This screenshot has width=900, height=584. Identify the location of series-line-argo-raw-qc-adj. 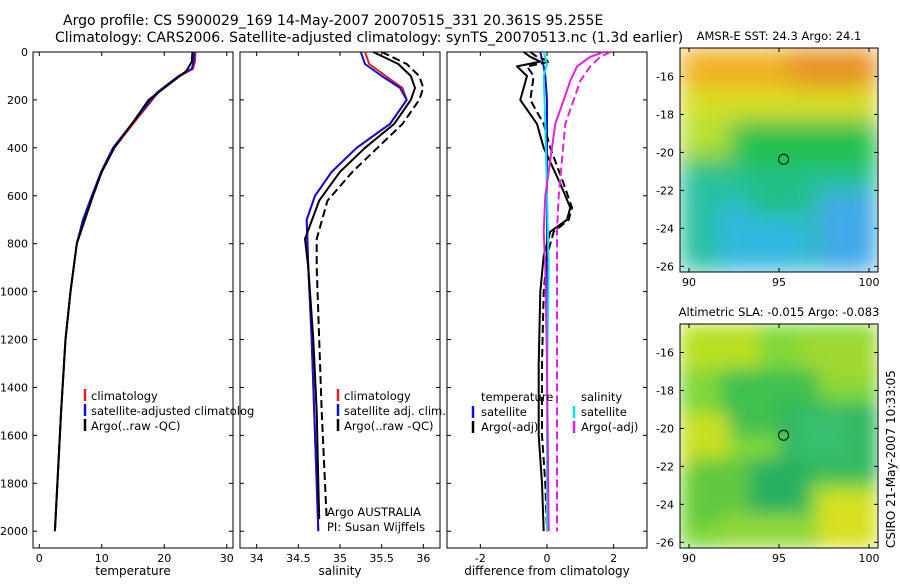
(370, 285).